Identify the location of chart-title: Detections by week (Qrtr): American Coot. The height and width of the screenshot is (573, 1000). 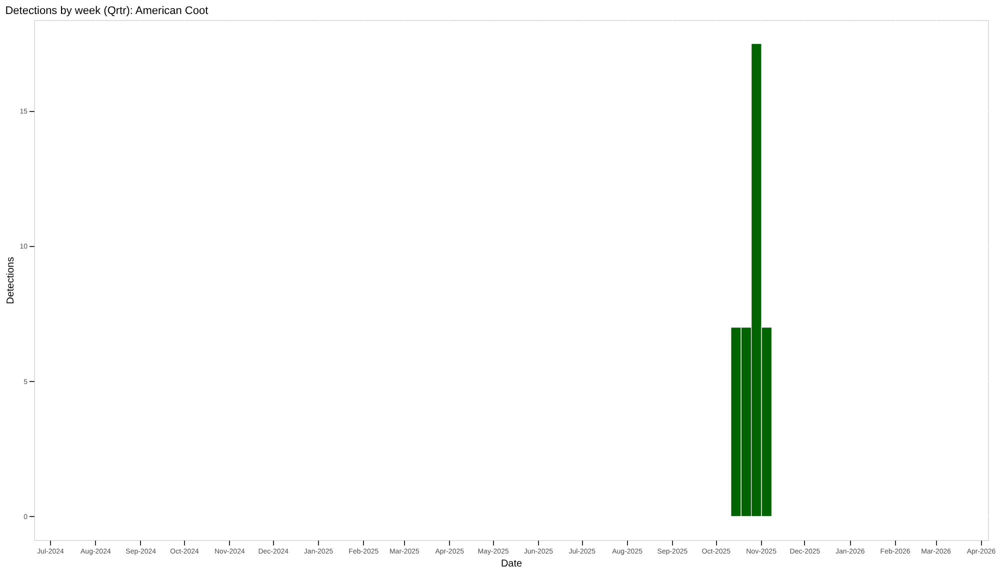
(106, 11).